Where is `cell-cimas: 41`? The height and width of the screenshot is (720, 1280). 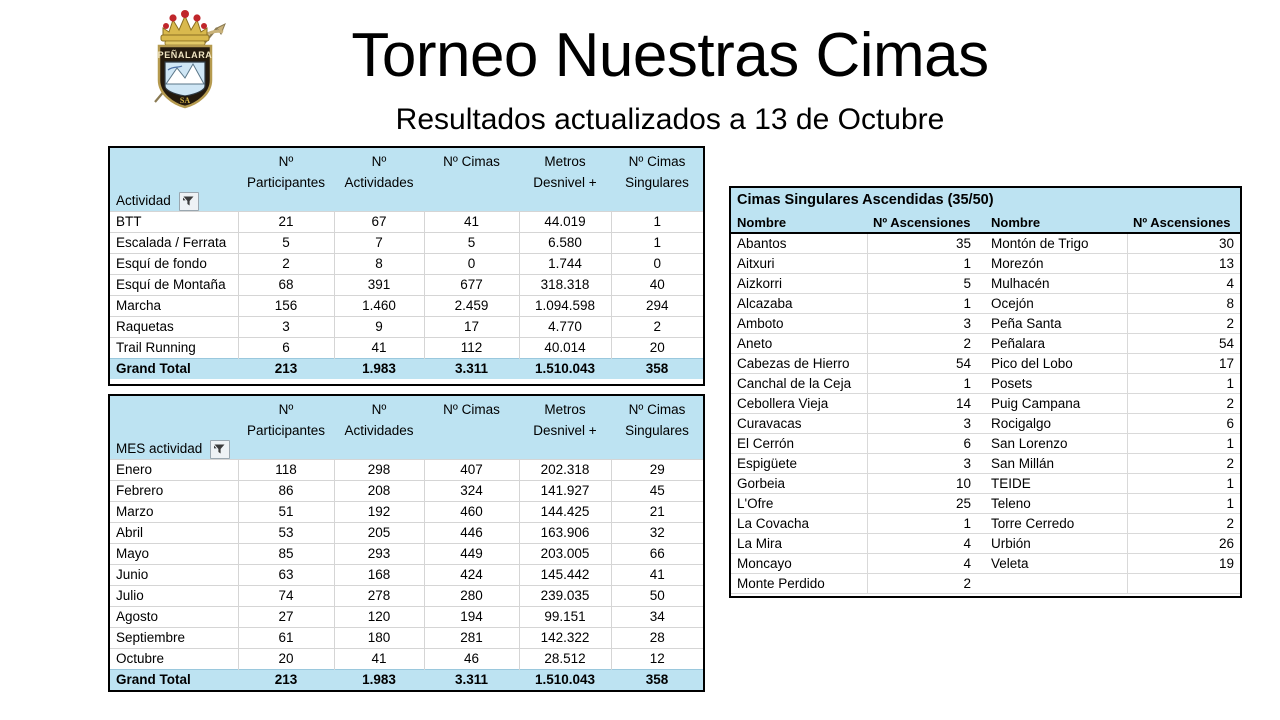 cell-cimas: 41 is located at coordinates (471, 221).